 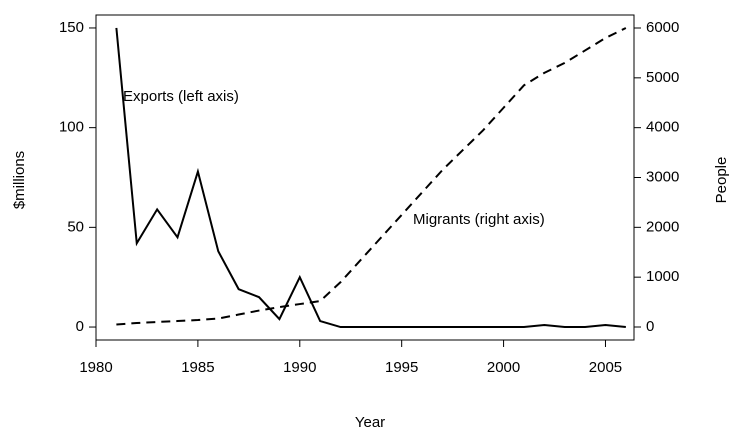 I want to click on x-tick-label: 1995, so click(x=401, y=367).